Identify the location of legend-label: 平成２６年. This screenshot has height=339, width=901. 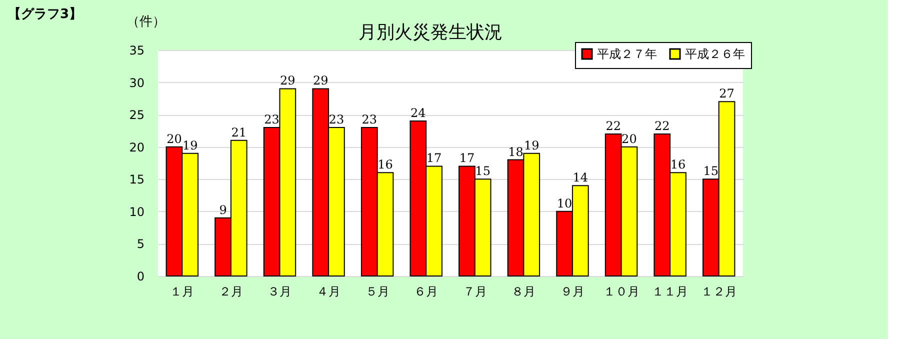
(715, 54).